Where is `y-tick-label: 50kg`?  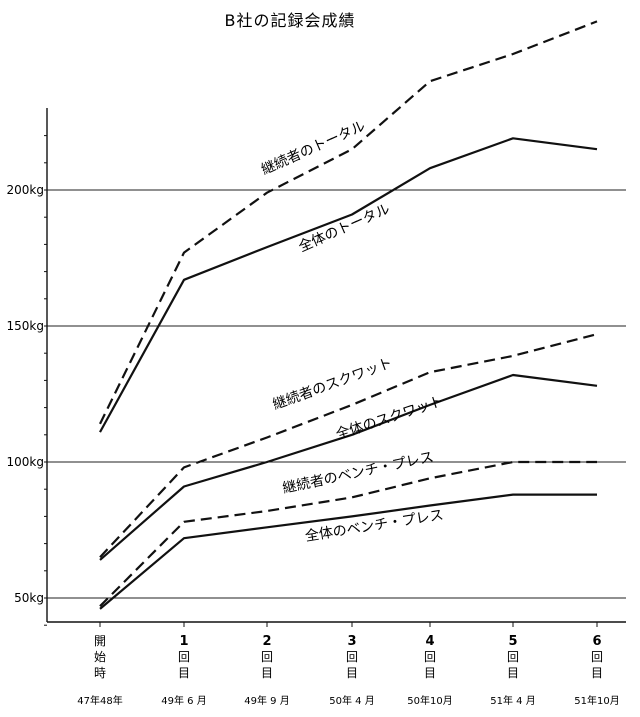 y-tick-label: 50kg is located at coordinates (29, 598).